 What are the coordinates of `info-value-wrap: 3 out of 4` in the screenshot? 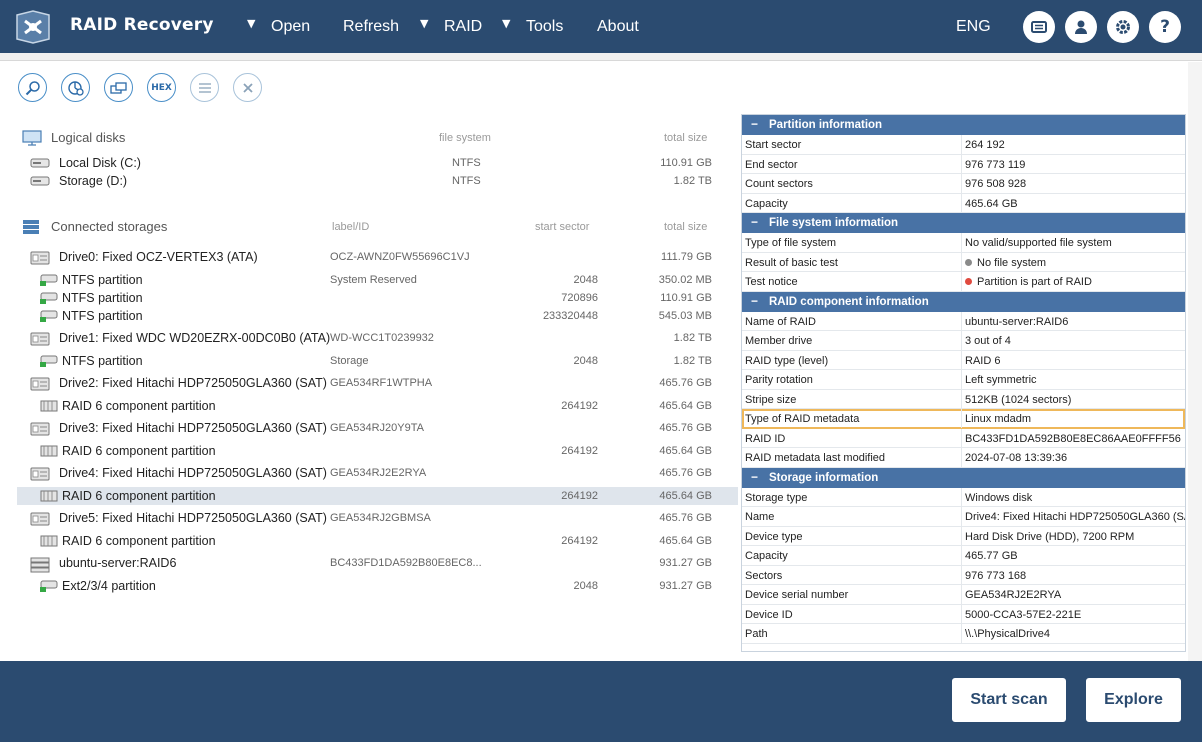 It's located at (988, 341).